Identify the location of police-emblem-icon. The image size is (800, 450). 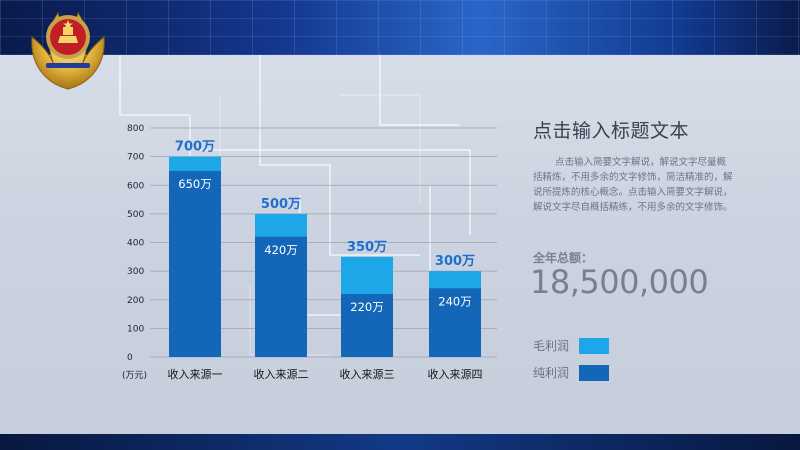
(68, 50).